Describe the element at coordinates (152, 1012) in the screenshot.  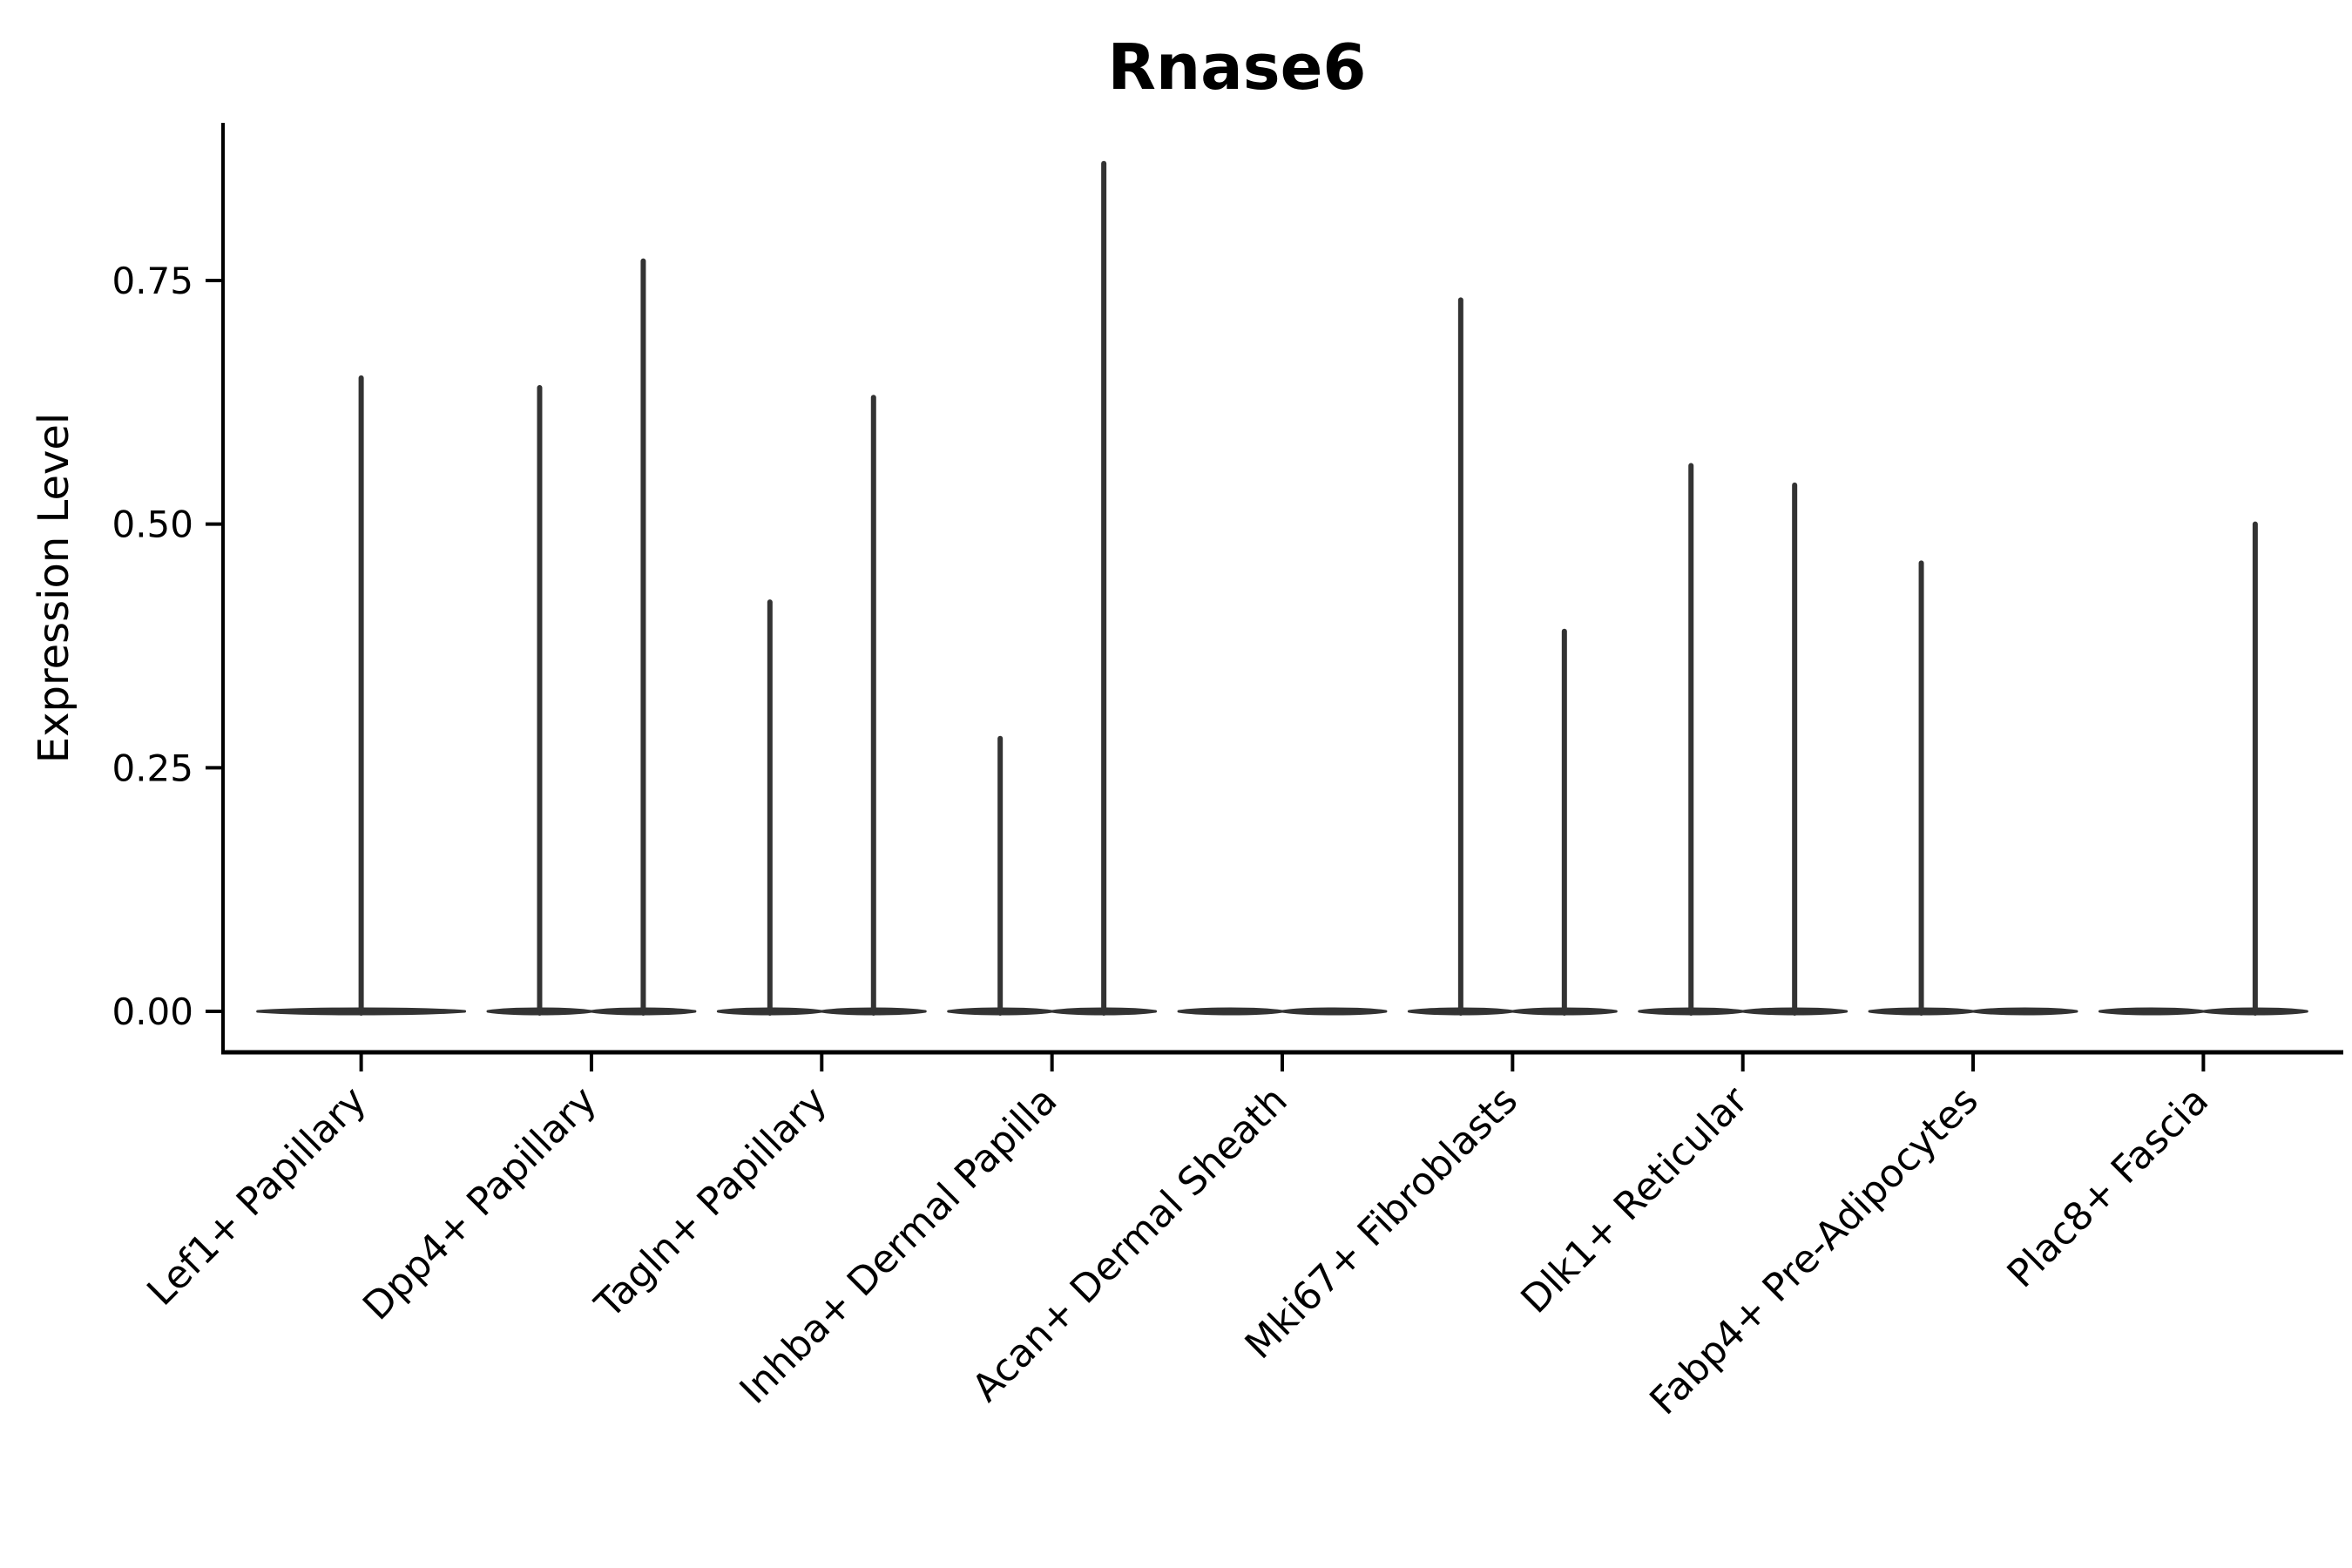
I see `y-tick-label: 0.00` at that location.